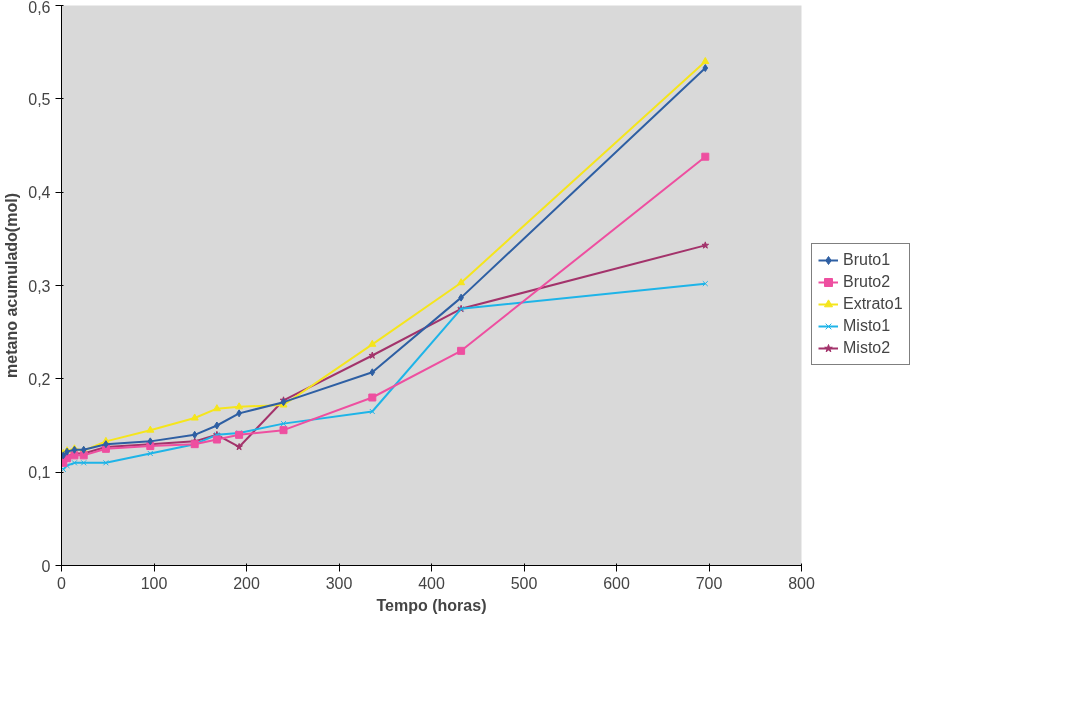  I want to click on legend-label: Bruto1, so click(867, 260).